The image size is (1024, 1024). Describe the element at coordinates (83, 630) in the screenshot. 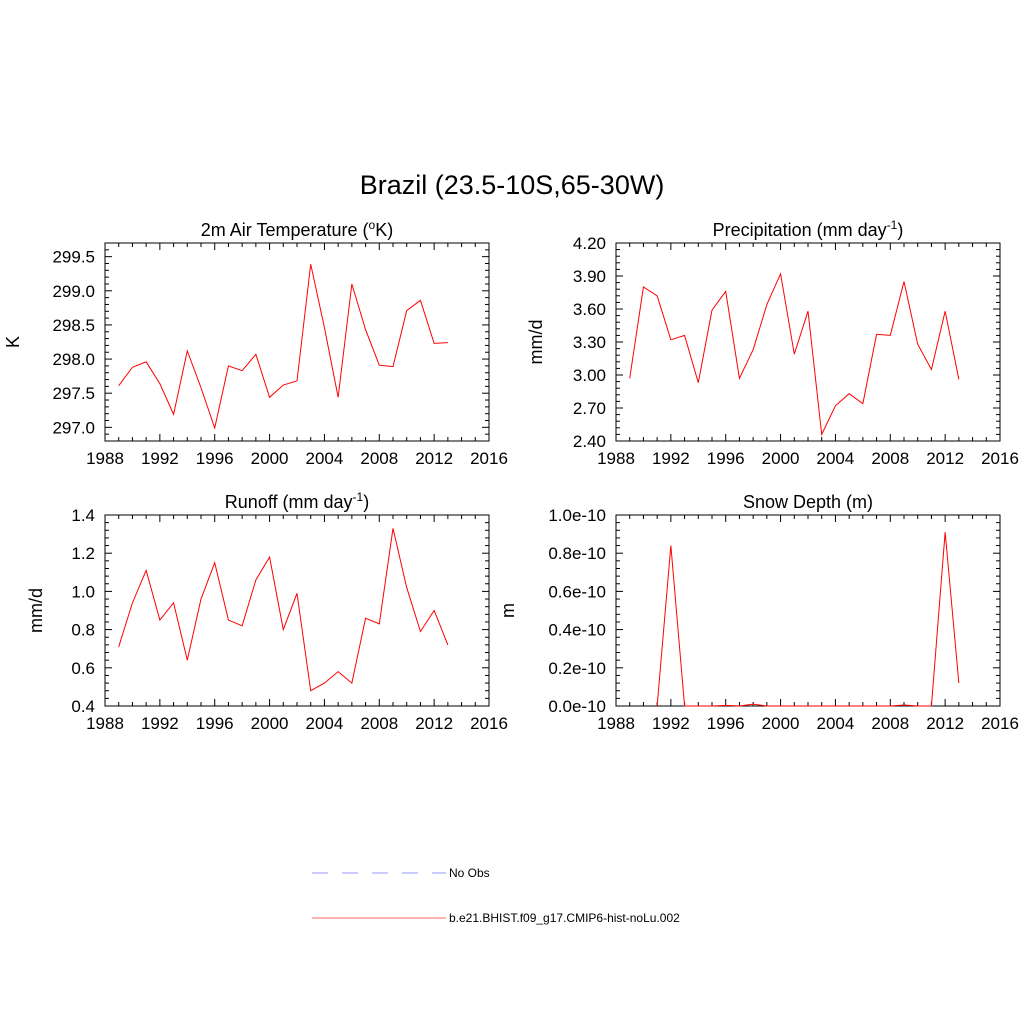

I see `y-tick-label: 0.8` at that location.